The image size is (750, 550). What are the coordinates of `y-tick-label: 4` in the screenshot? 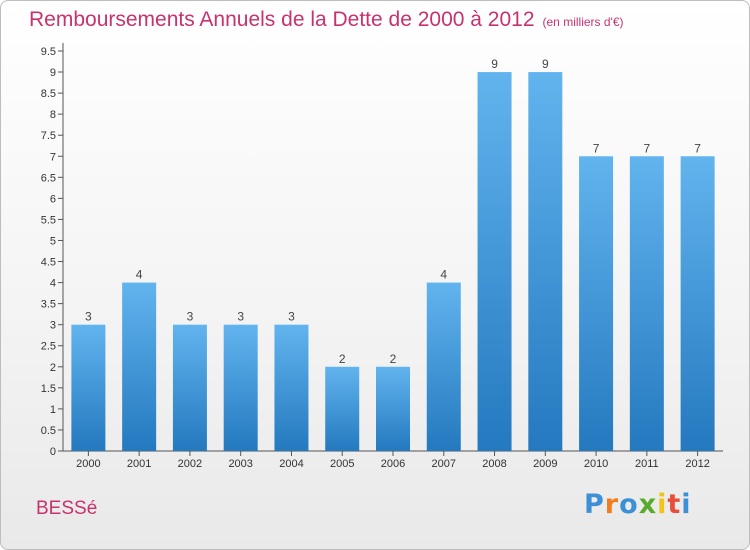 It's located at (53, 284).